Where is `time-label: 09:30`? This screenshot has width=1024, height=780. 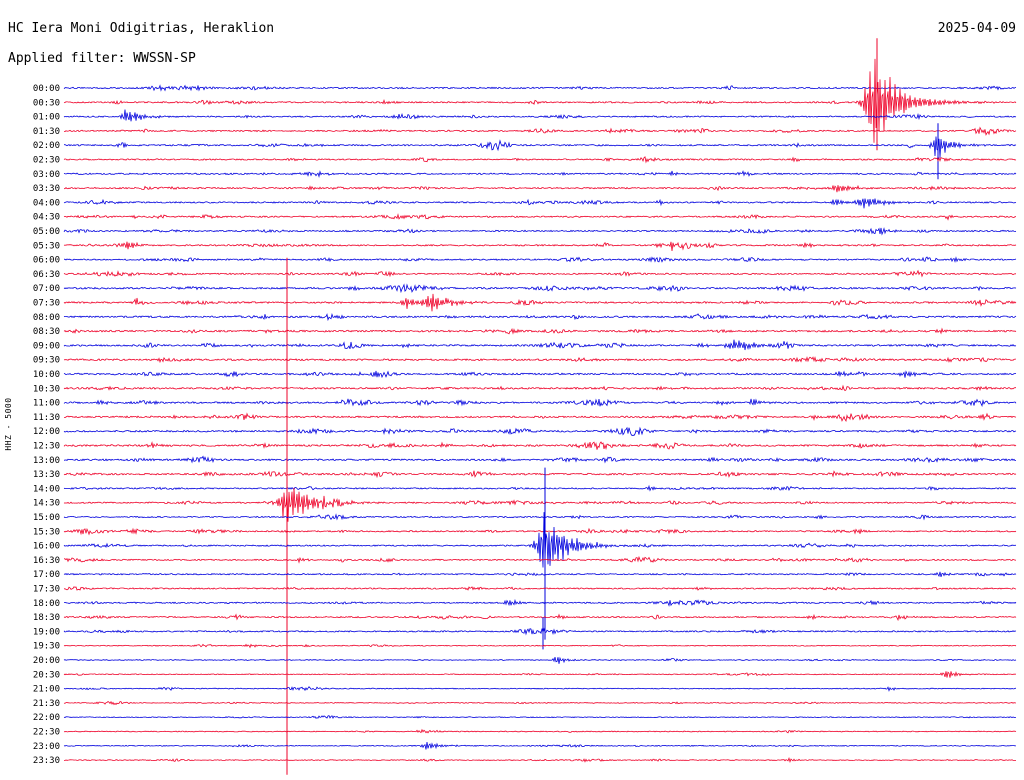 time-label: 09:30 is located at coordinates (46, 361).